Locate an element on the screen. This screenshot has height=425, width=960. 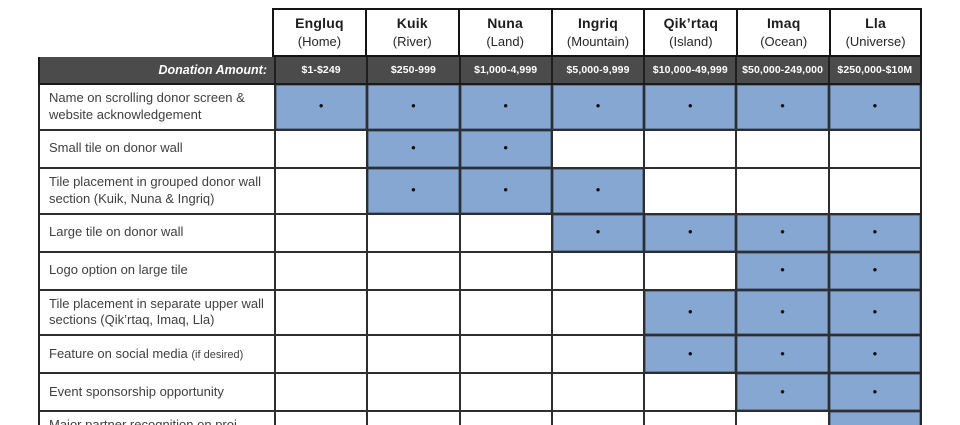
tier-subtitle: (Land) is located at coordinates (505, 42).